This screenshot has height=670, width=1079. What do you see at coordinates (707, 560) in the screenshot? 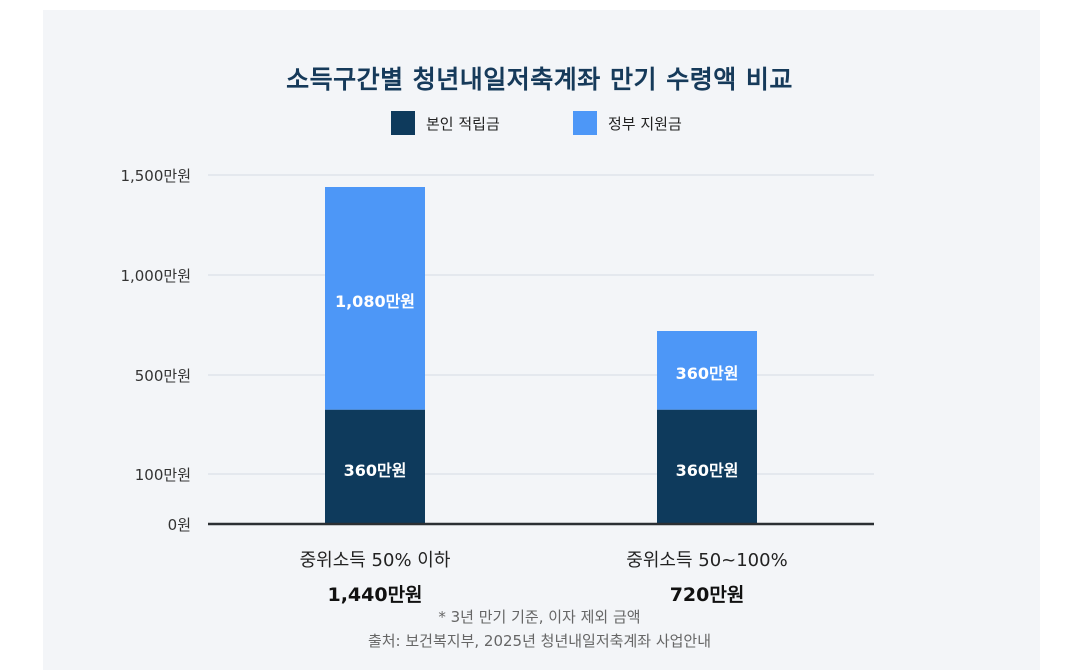
I see `category-label: 중위소득 50~100%` at bounding box center [707, 560].